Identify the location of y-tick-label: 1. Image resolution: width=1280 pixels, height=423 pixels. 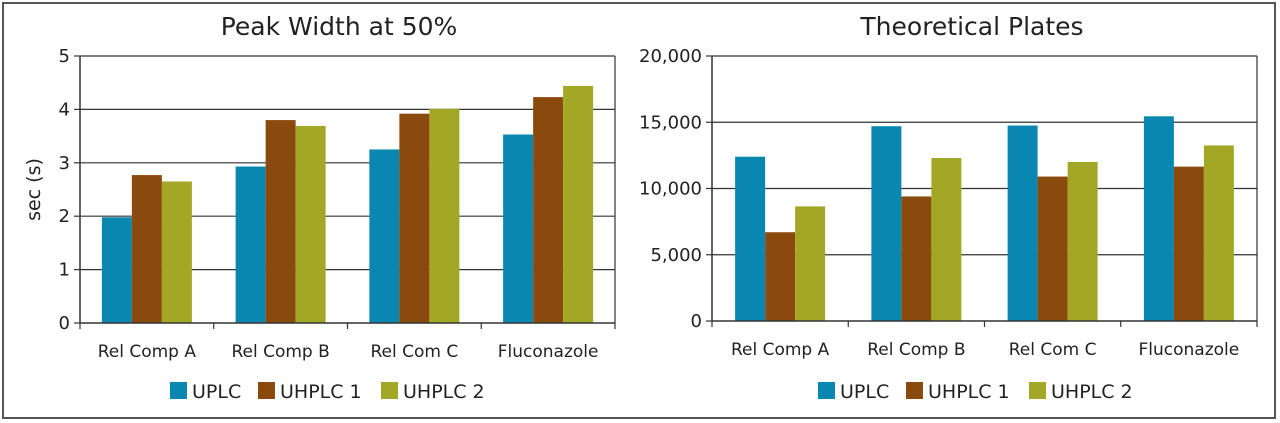
(64, 270).